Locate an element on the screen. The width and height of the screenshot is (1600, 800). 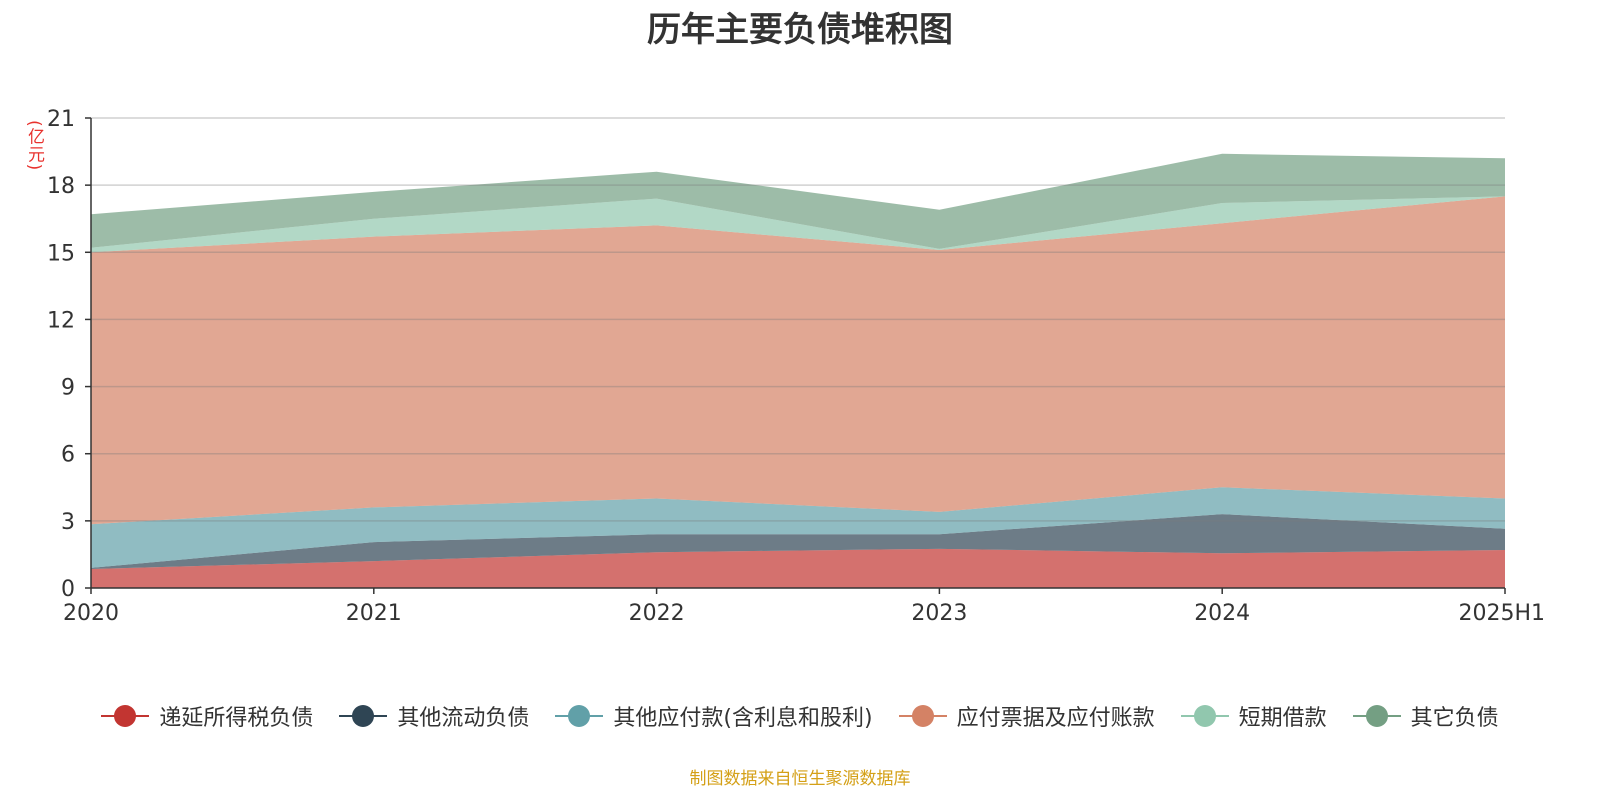
legend-item: 其他应付款(含利息和股利) is located at coordinates (714, 716).